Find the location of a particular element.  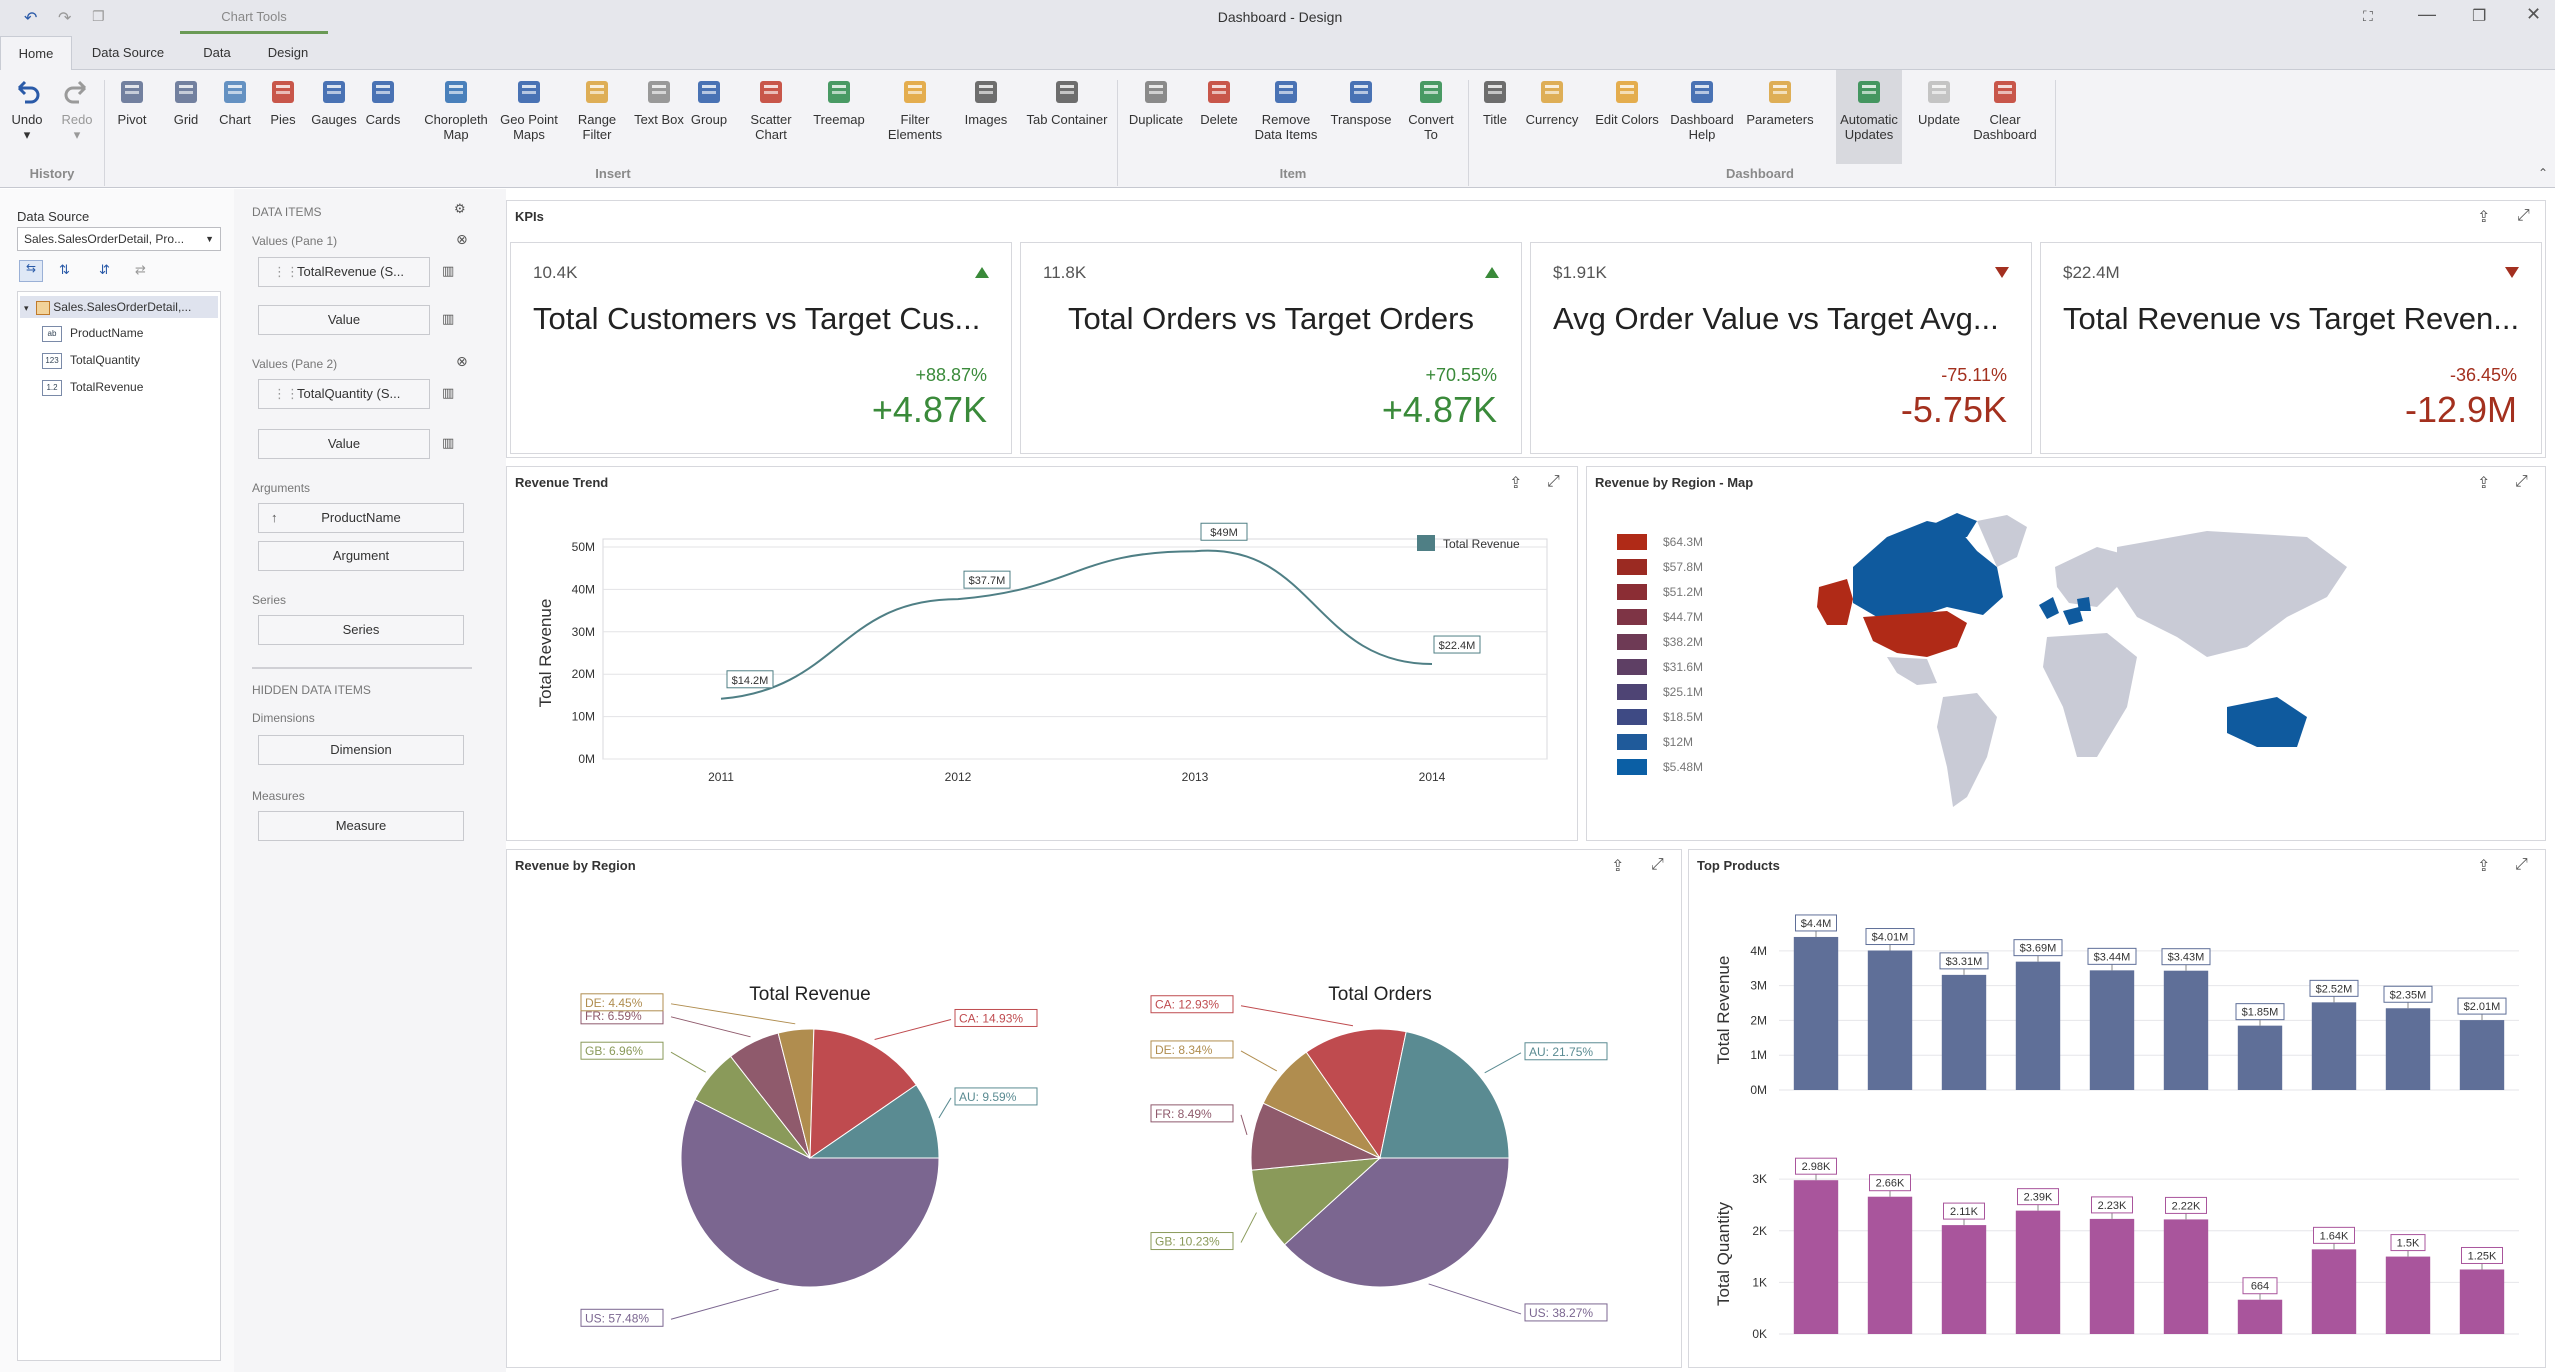

tab-home: Home is located at coordinates (36, 53).